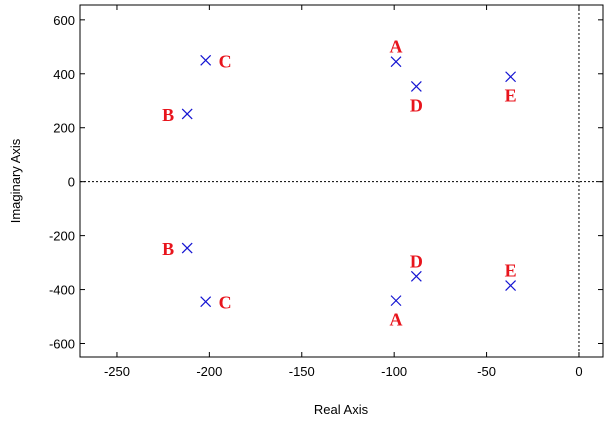  Describe the element at coordinates (302, 371) in the screenshot. I see `x-tick-label: -150` at that location.